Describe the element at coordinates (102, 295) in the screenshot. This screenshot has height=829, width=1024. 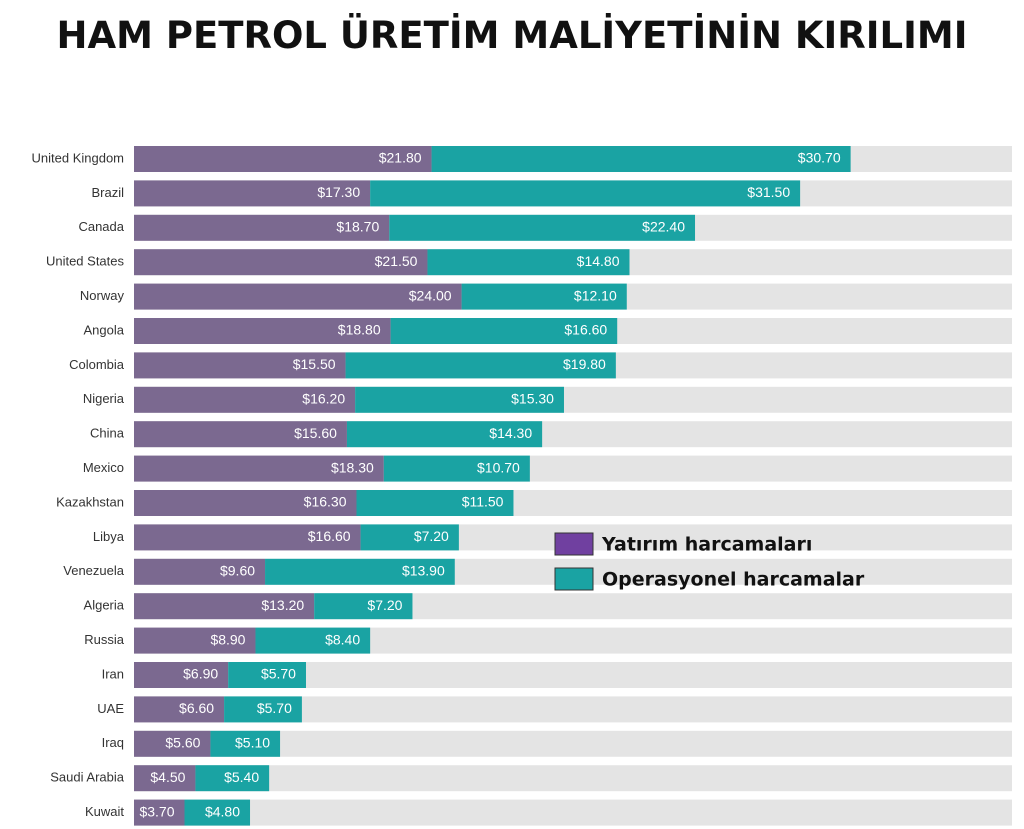
I see `category-label: Norway` at that location.